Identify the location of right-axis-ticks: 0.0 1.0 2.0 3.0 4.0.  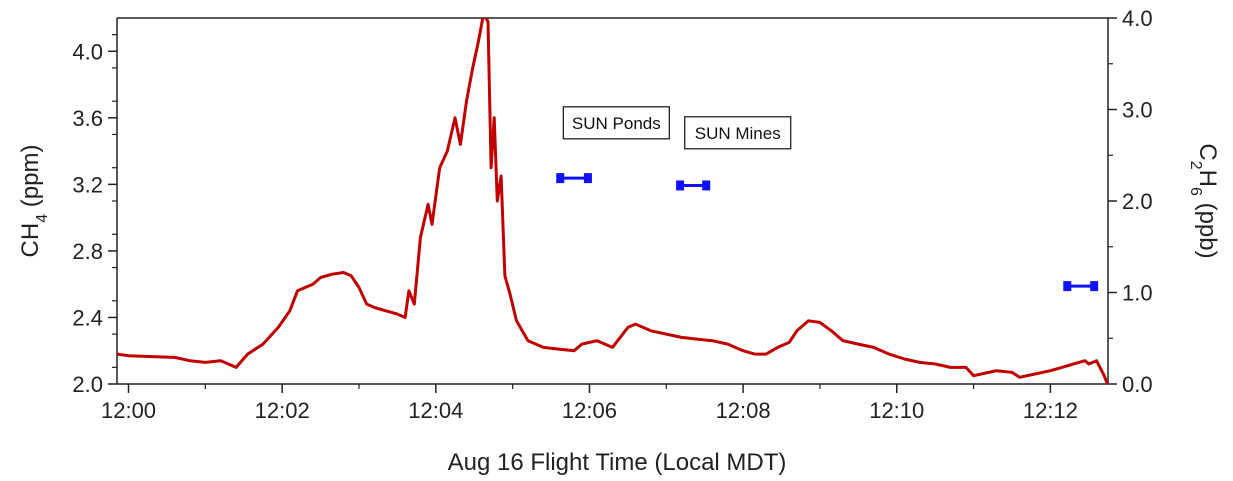
(1130, 201).